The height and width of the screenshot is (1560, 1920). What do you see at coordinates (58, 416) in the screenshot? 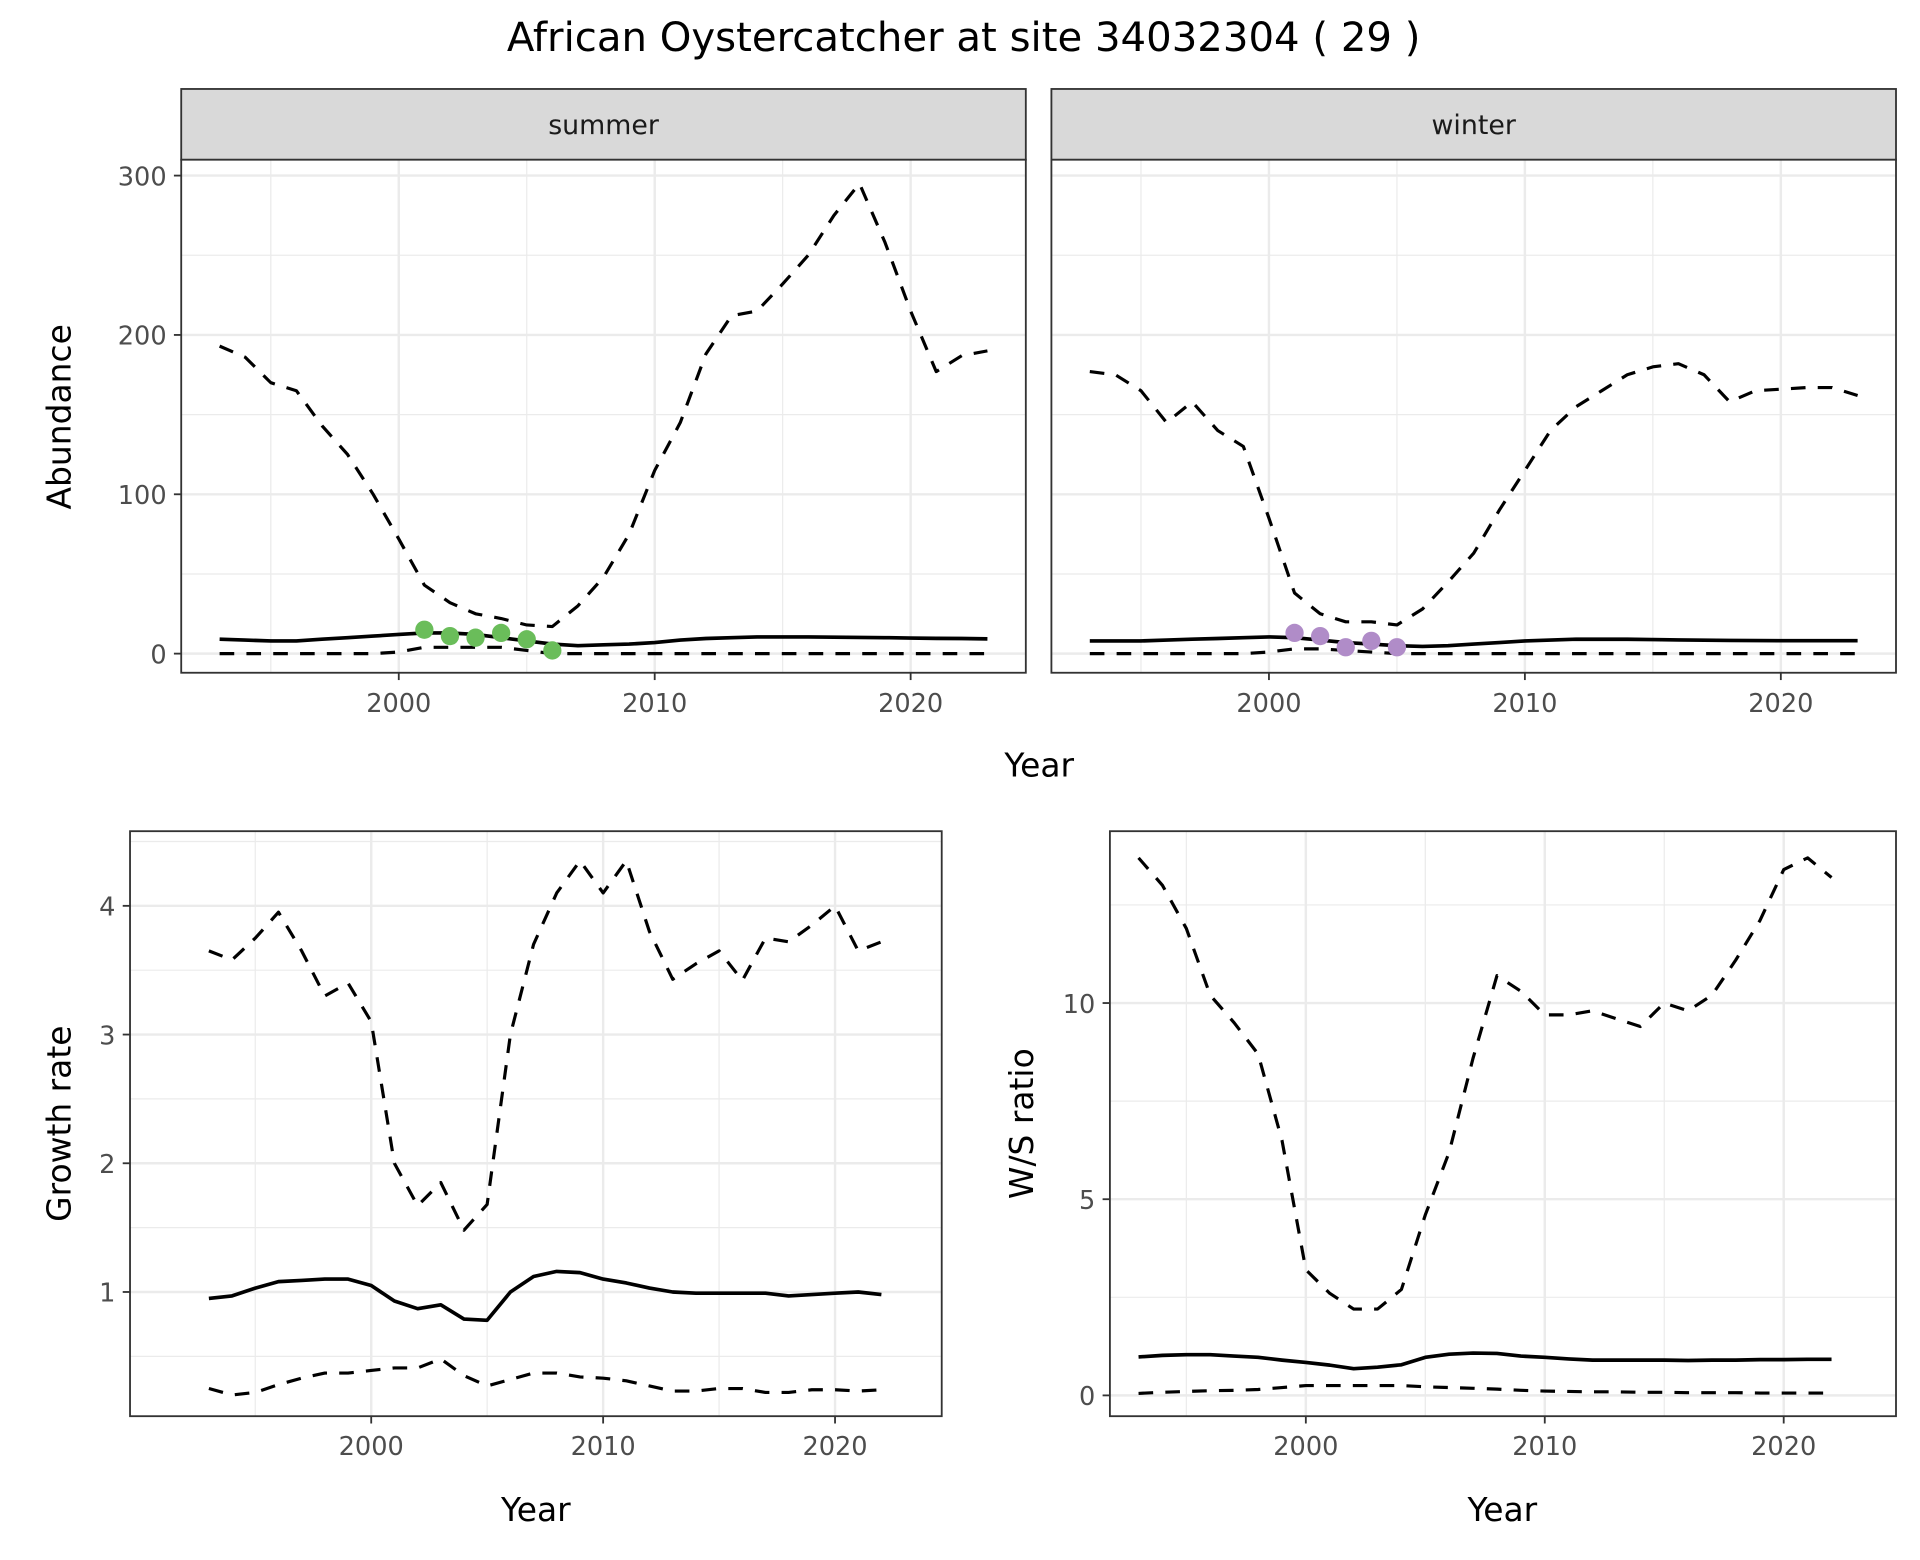
I see `y-axis-label: Abundance` at bounding box center [58, 416].